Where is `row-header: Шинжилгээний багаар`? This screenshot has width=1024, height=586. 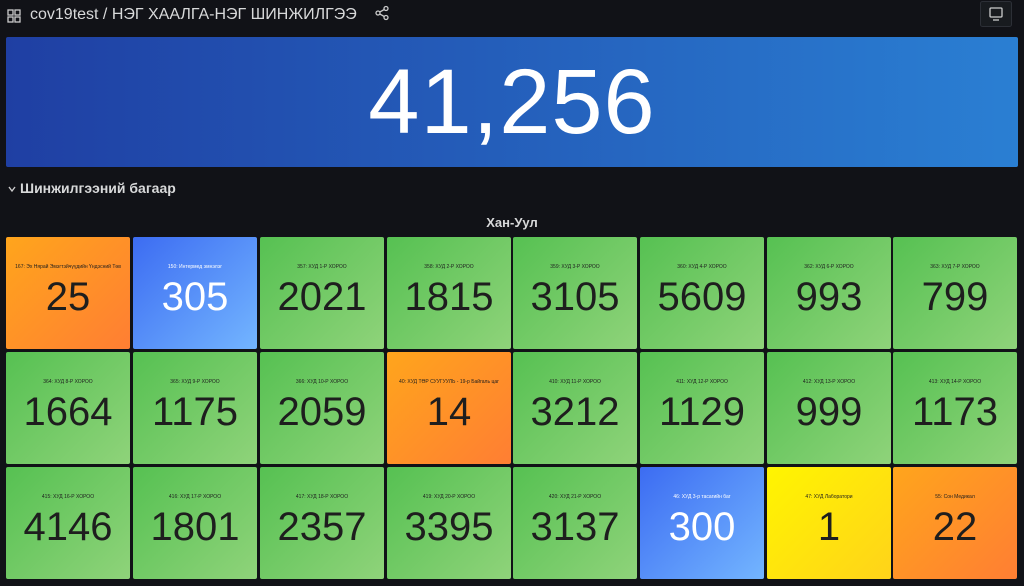 row-header: Шинжилгээний багаар is located at coordinates (92, 188).